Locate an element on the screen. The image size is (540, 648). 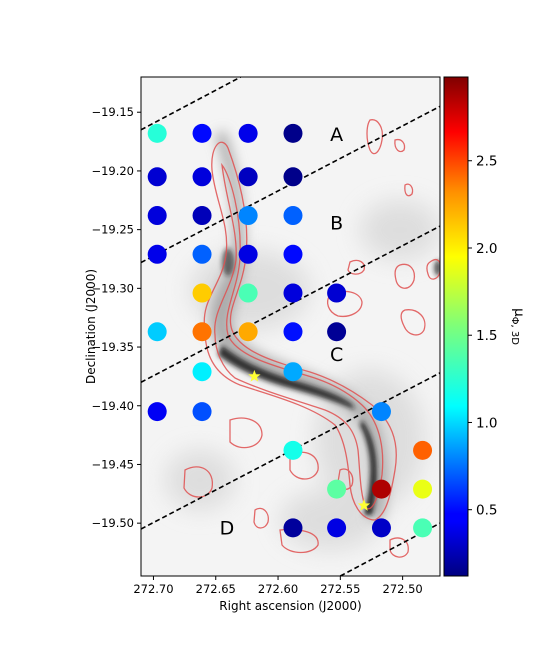
colorbar-label: μΦ, 3D is located at coordinates (518, 326).